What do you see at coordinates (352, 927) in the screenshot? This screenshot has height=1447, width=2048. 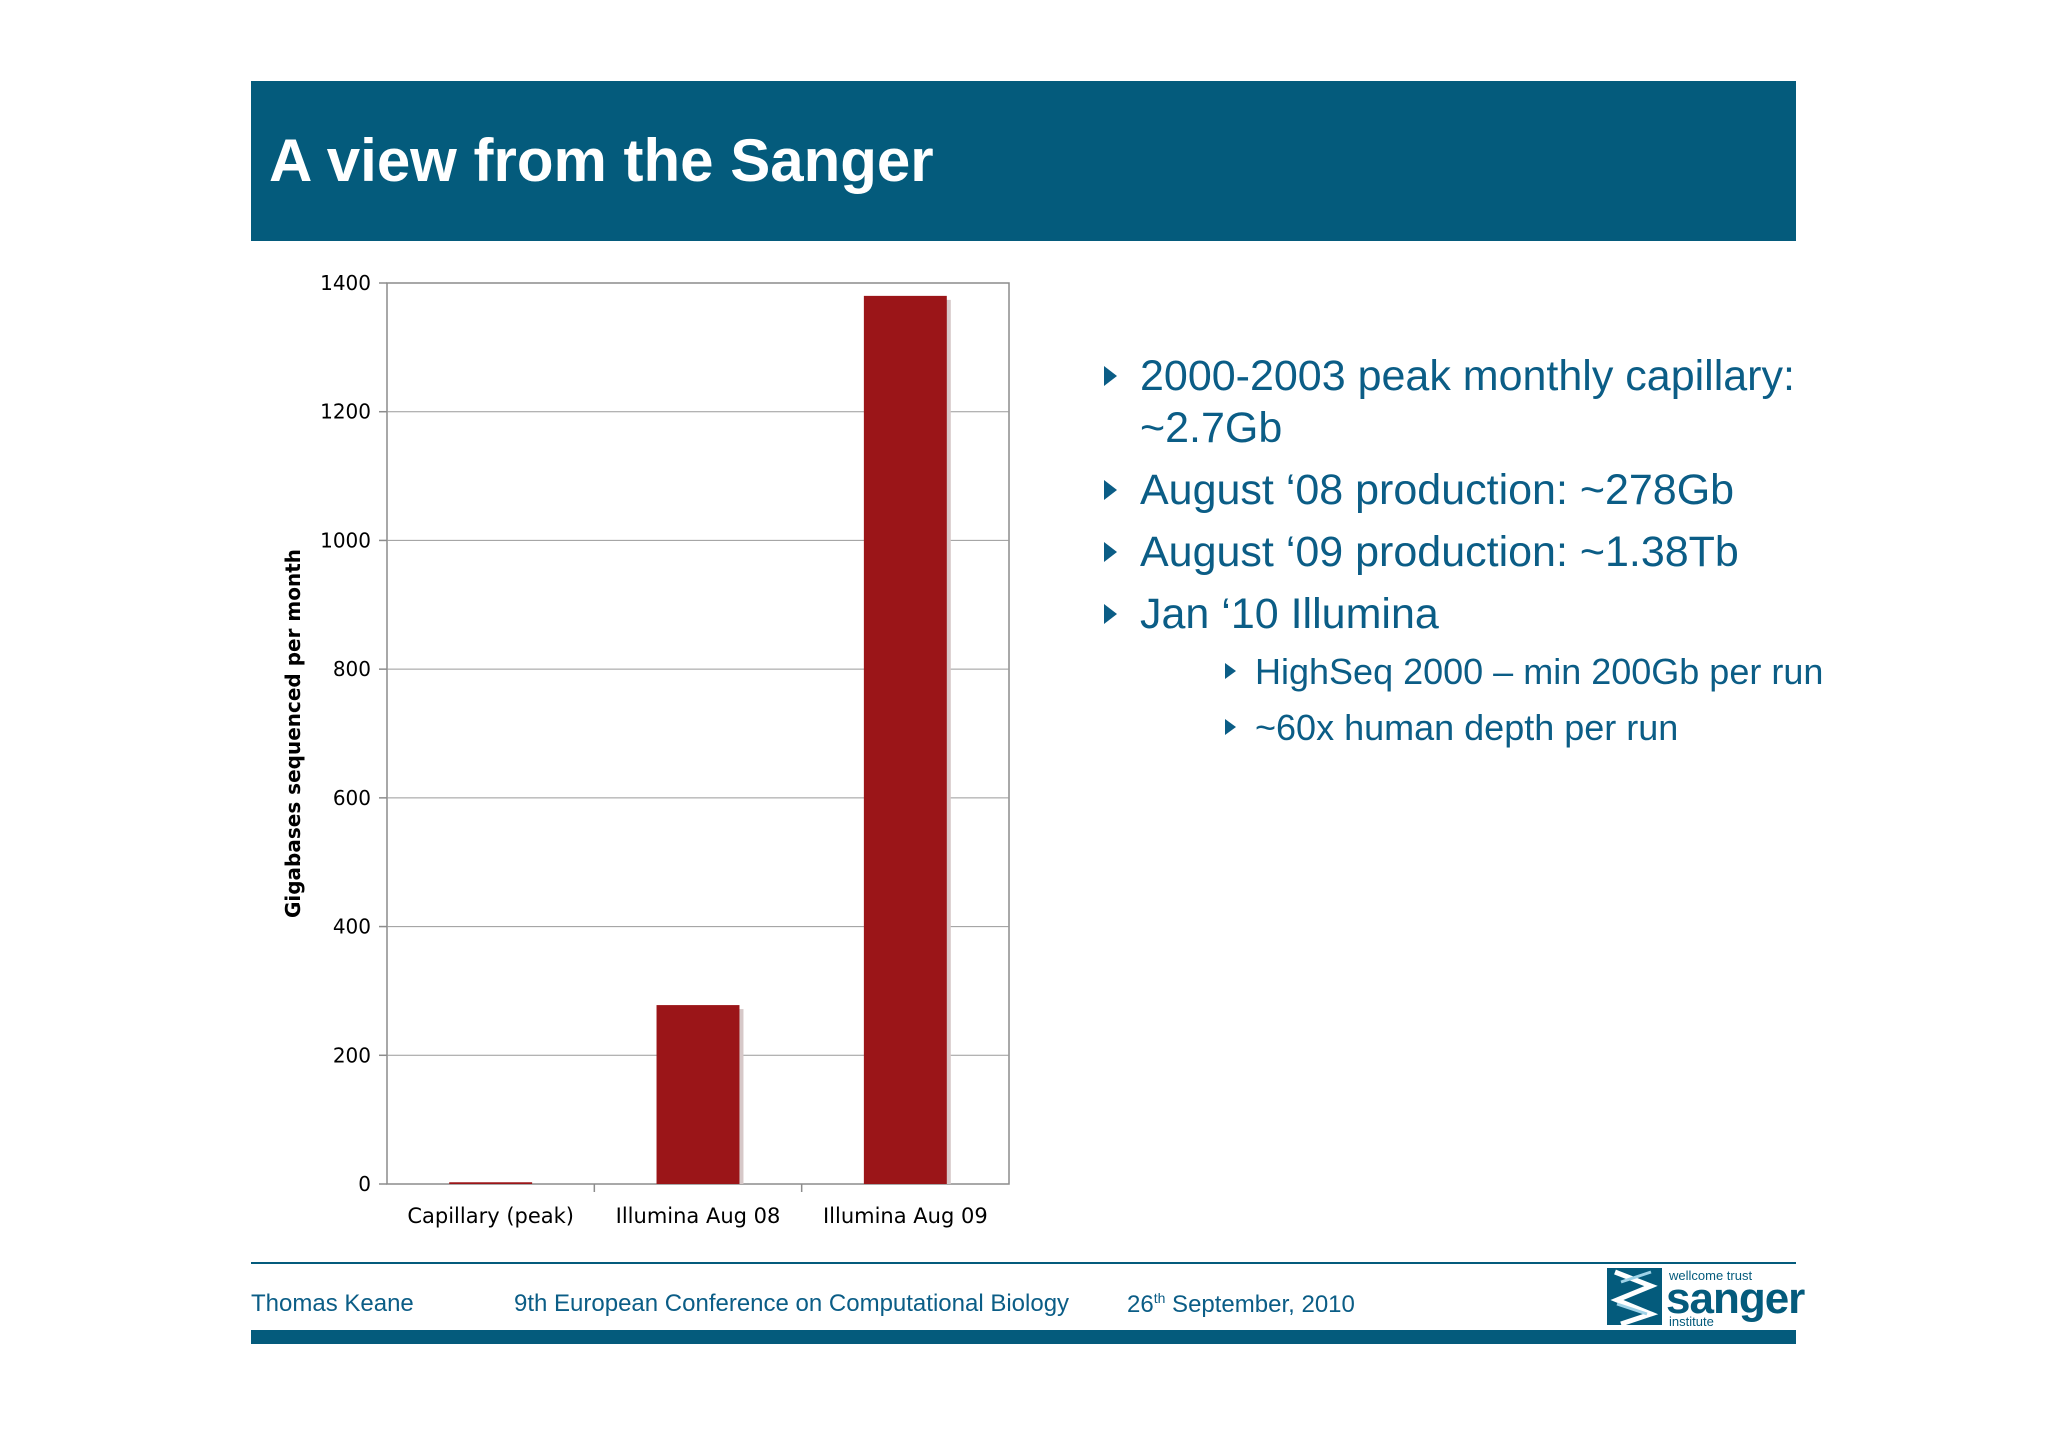 I see `y-tick-label: 400` at bounding box center [352, 927].